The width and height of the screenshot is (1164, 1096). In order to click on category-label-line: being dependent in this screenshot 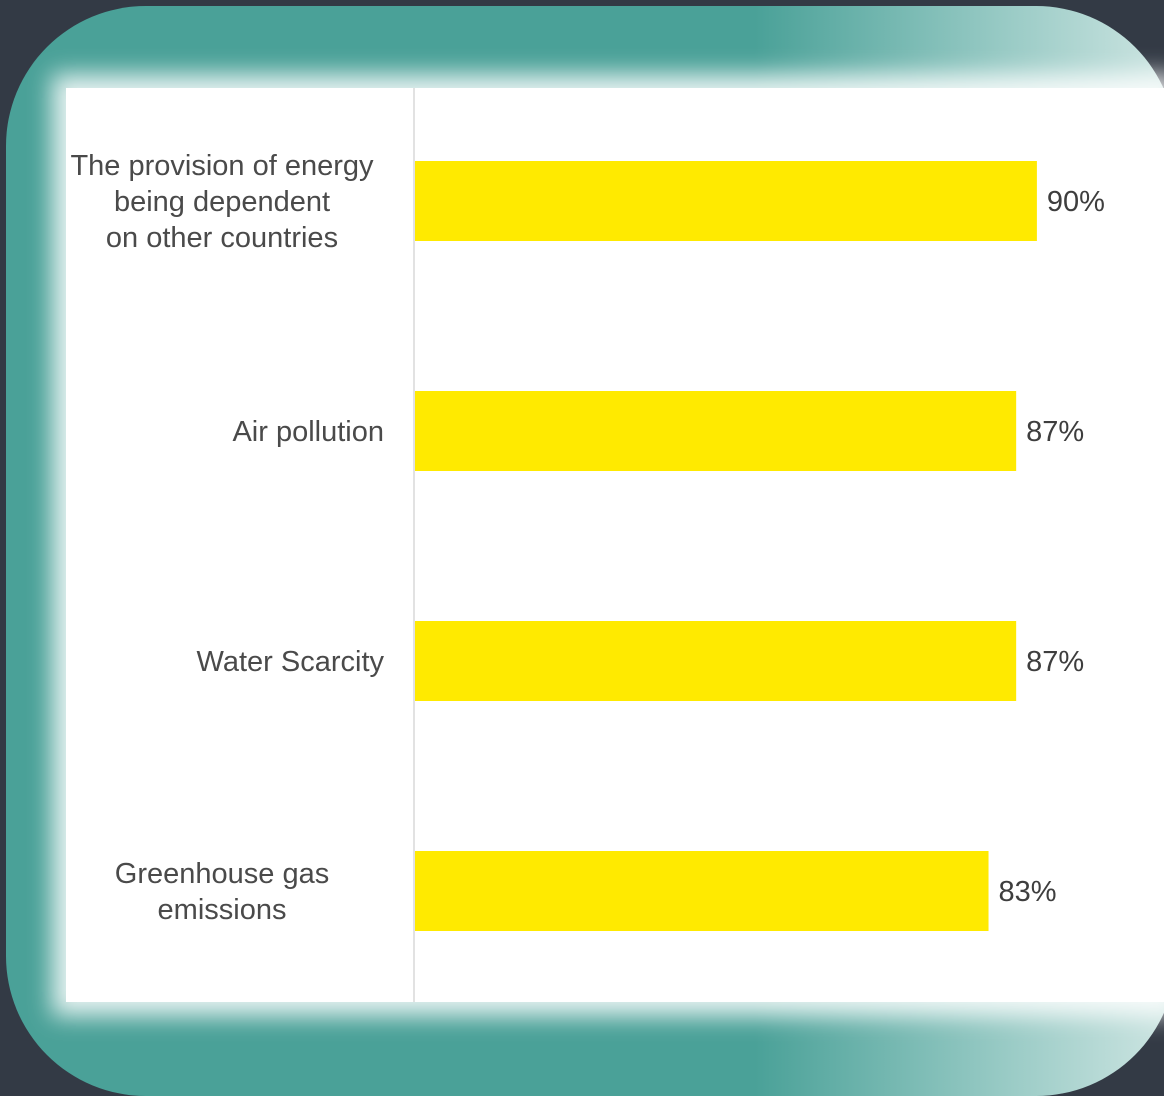, I will do `click(222, 202)`.